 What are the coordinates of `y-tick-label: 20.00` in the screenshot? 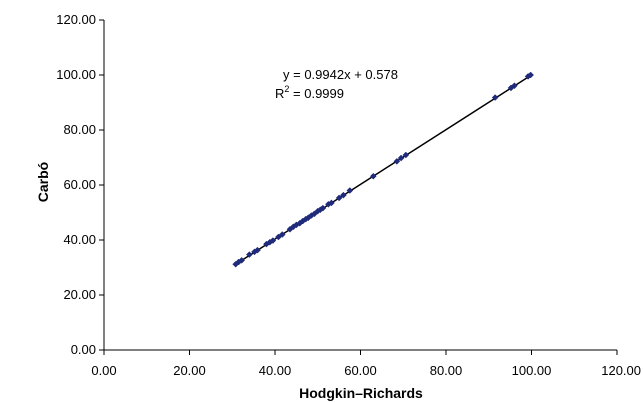 It's located at (79, 294).